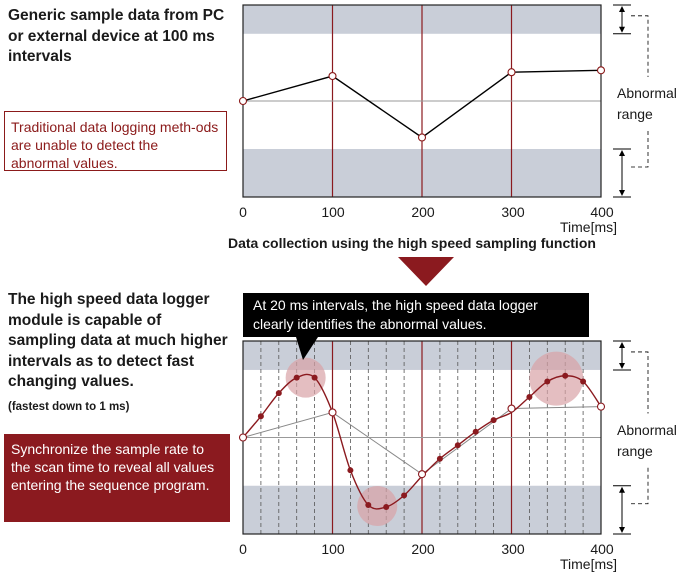 The height and width of the screenshot is (576, 690). Describe the element at coordinates (69, 407) in the screenshot. I see `bottom-heading-small: (fastest down to 1 ms)` at that location.